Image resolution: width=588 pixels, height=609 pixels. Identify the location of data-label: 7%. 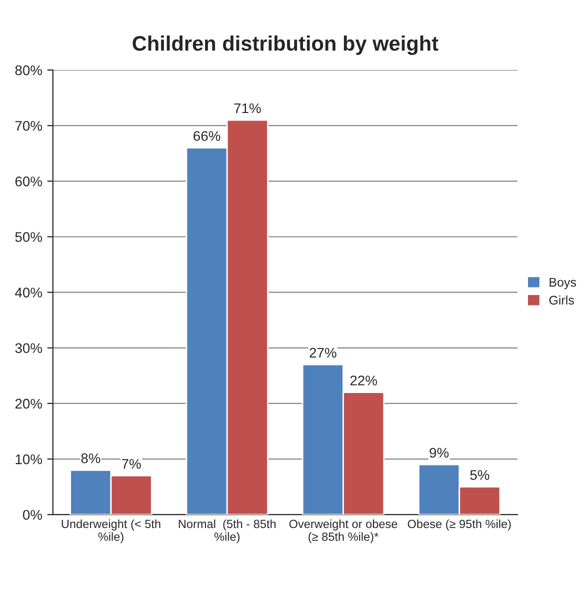
(131, 464).